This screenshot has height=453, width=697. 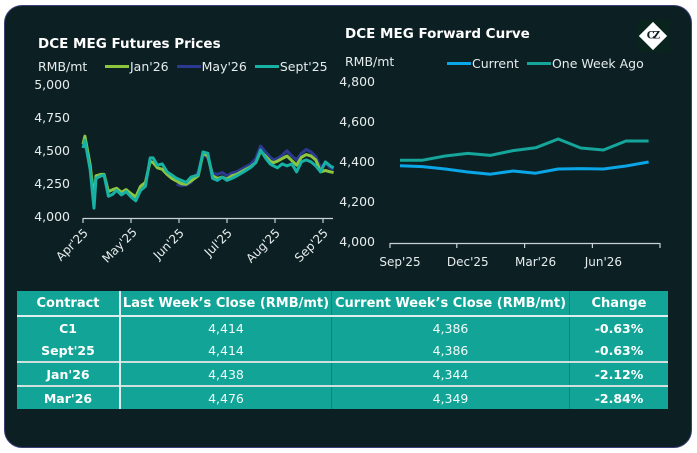 I want to click on cell-current-close: 4,349, so click(x=450, y=397).